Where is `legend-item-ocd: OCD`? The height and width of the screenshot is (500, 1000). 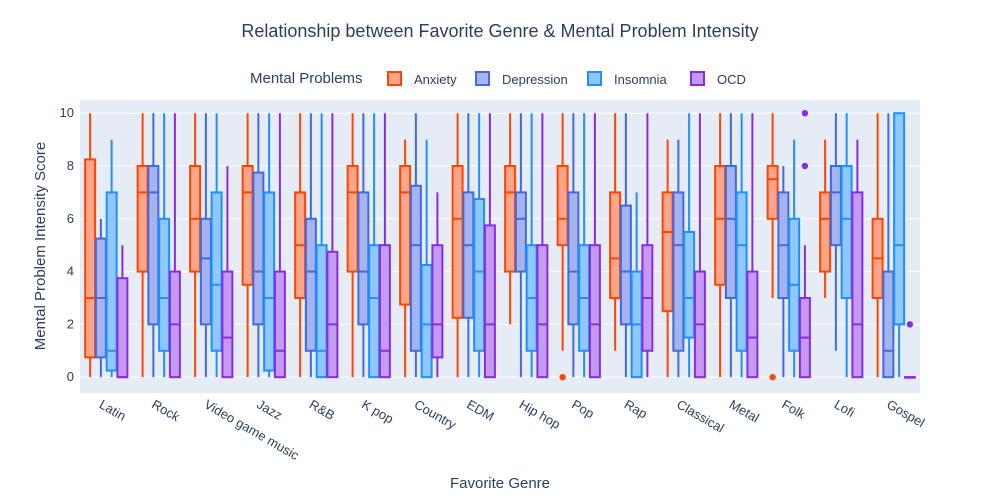 legend-item-ocd: OCD is located at coordinates (718, 79).